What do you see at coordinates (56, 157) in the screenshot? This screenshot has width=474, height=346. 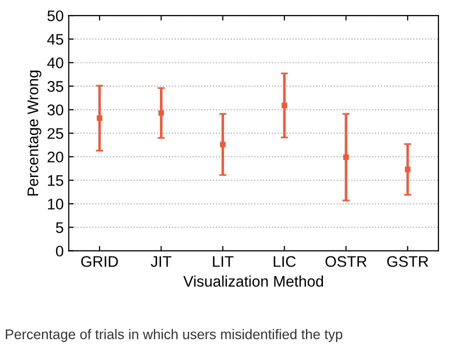 I see `y-tick-label: 20` at bounding box center [56, 157].